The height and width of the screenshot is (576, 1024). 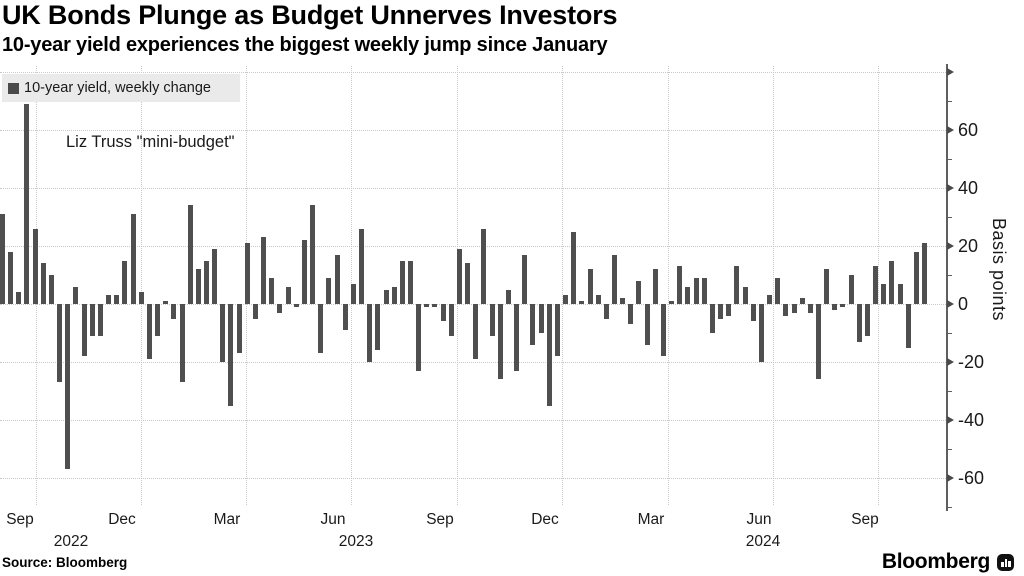 I want to click on annotation-liz-truss: Liz Truss "mini-budget", so click(x=150, y=142).